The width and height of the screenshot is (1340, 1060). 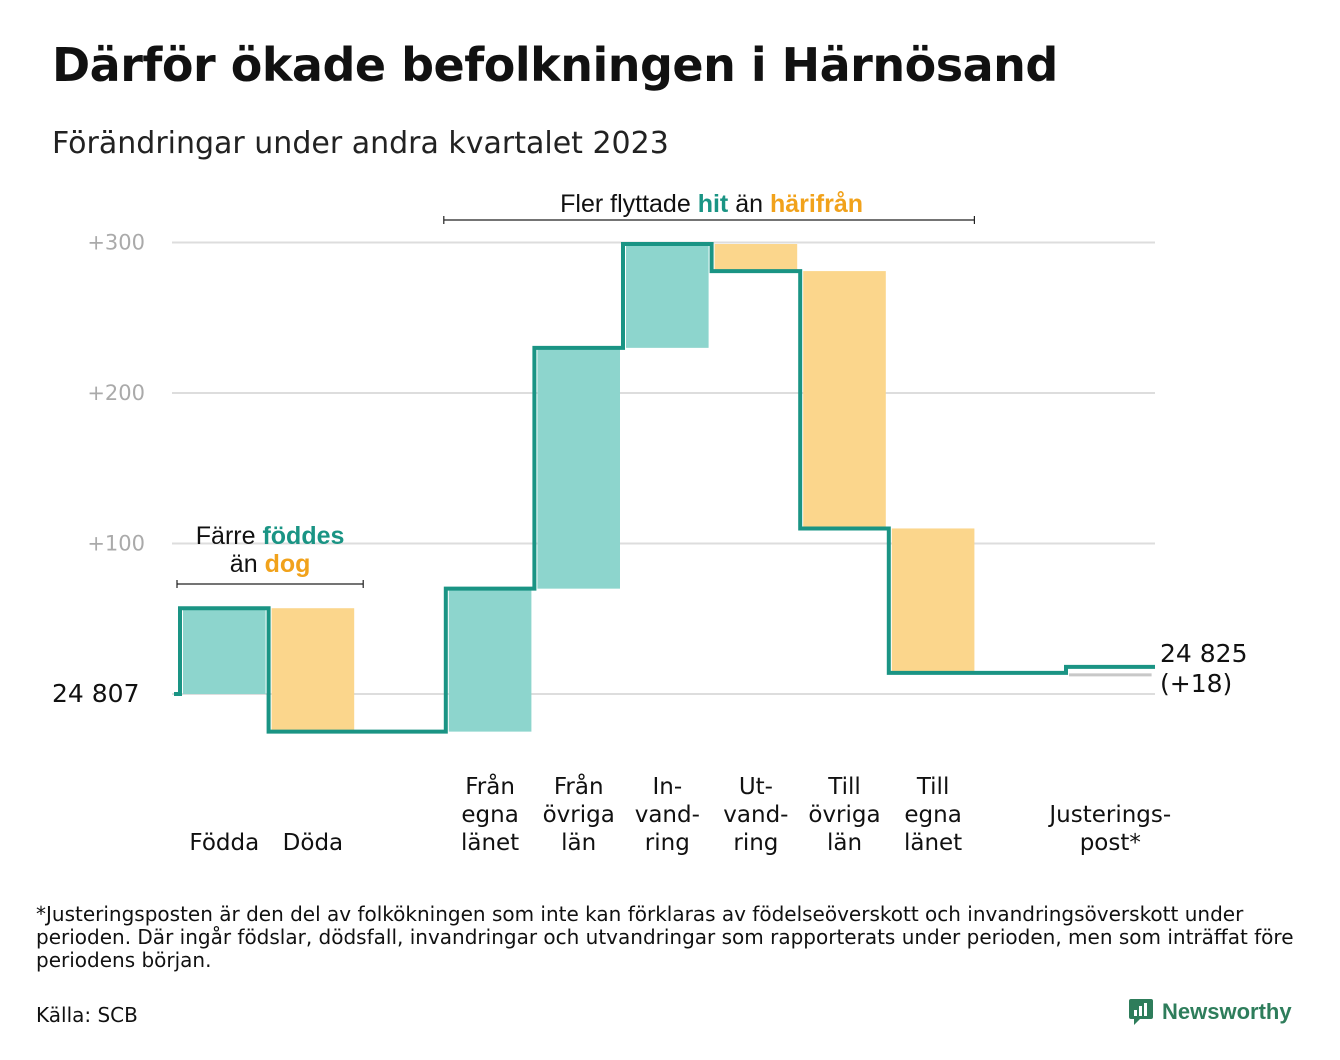 What do you see at coordinates (303, 536) in the screenshot?
I see `annotation-part: föddes` at bounding box center [303, 536].